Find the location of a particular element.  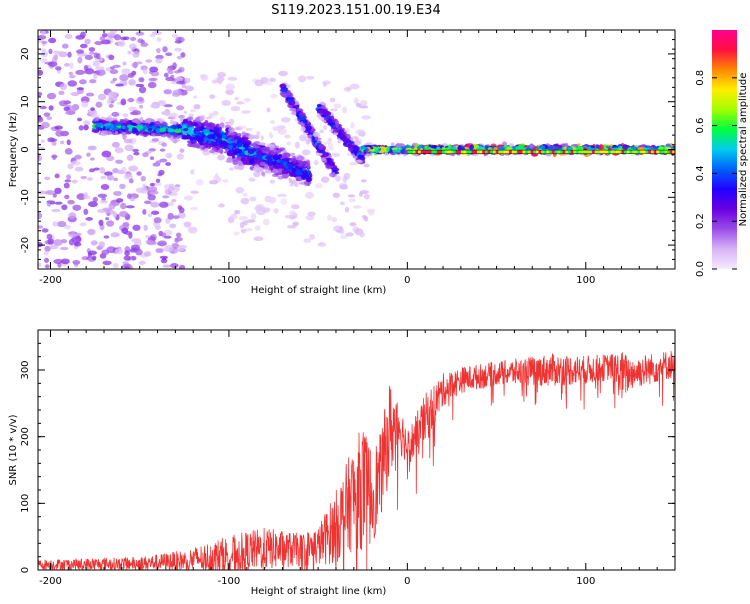

spectrogram-y-tick-label: 10 is located at coordinates (25, 101).